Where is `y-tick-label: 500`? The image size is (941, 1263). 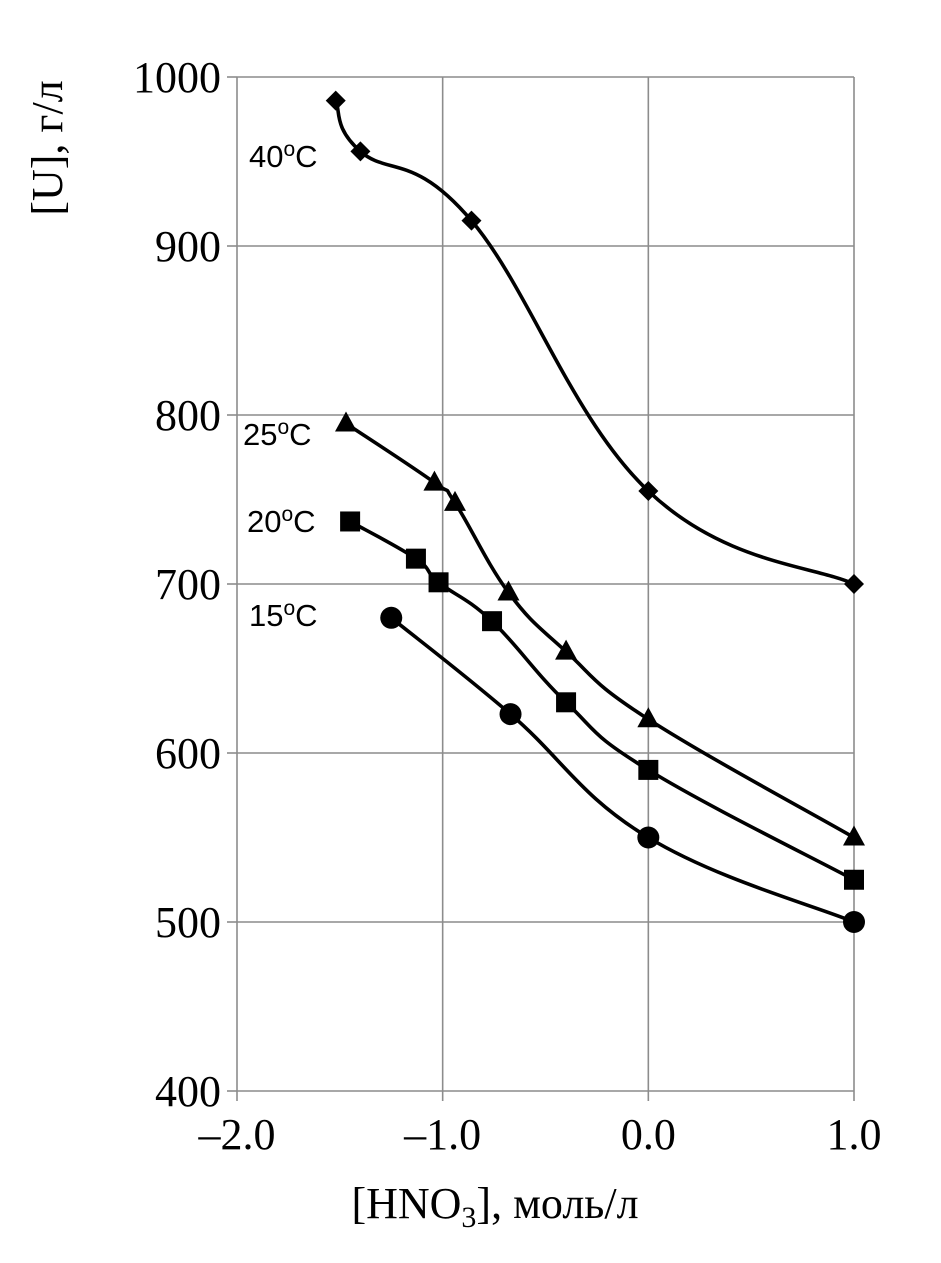
y-tick-label: 500 is located at coordinates (188, 922).